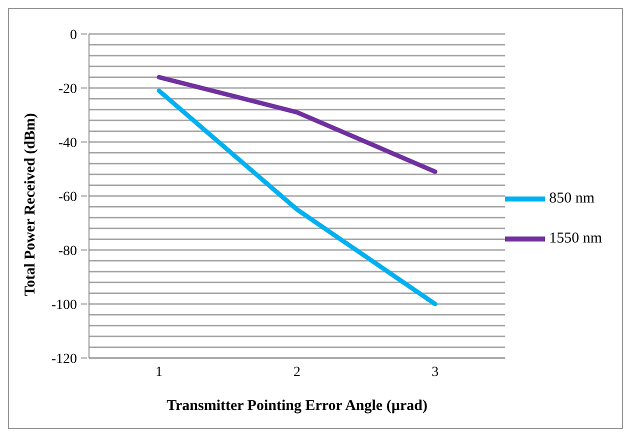  What do you see at coordinates (30, 204) in the screenshot?
I see `y-axis-title: Total Power Received (dBm)` at bounding box center [30, 204].